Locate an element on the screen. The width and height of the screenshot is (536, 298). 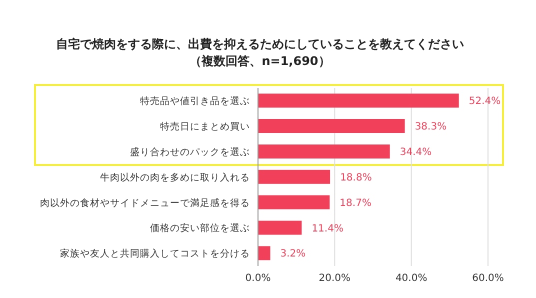
chart-title: 自宅で焼肉をする際に、出費を抑えるためにしていることを教えてください is located at coordinates (260, 44).